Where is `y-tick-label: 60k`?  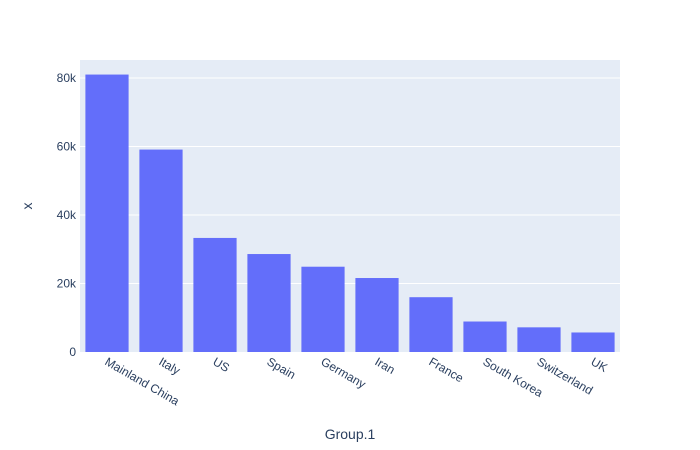
y-tick-label: 60k is located at coordinates (67, 146).